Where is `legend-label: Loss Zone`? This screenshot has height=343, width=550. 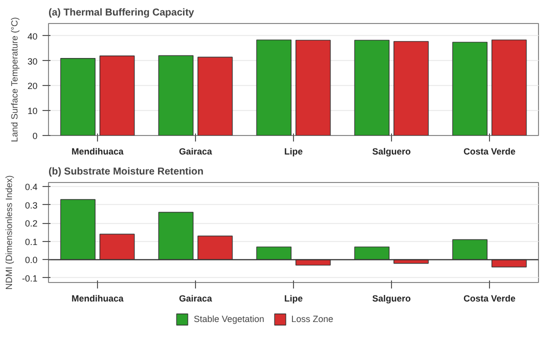
legend-label: Loss Zone is located at coordinates (312, 319).